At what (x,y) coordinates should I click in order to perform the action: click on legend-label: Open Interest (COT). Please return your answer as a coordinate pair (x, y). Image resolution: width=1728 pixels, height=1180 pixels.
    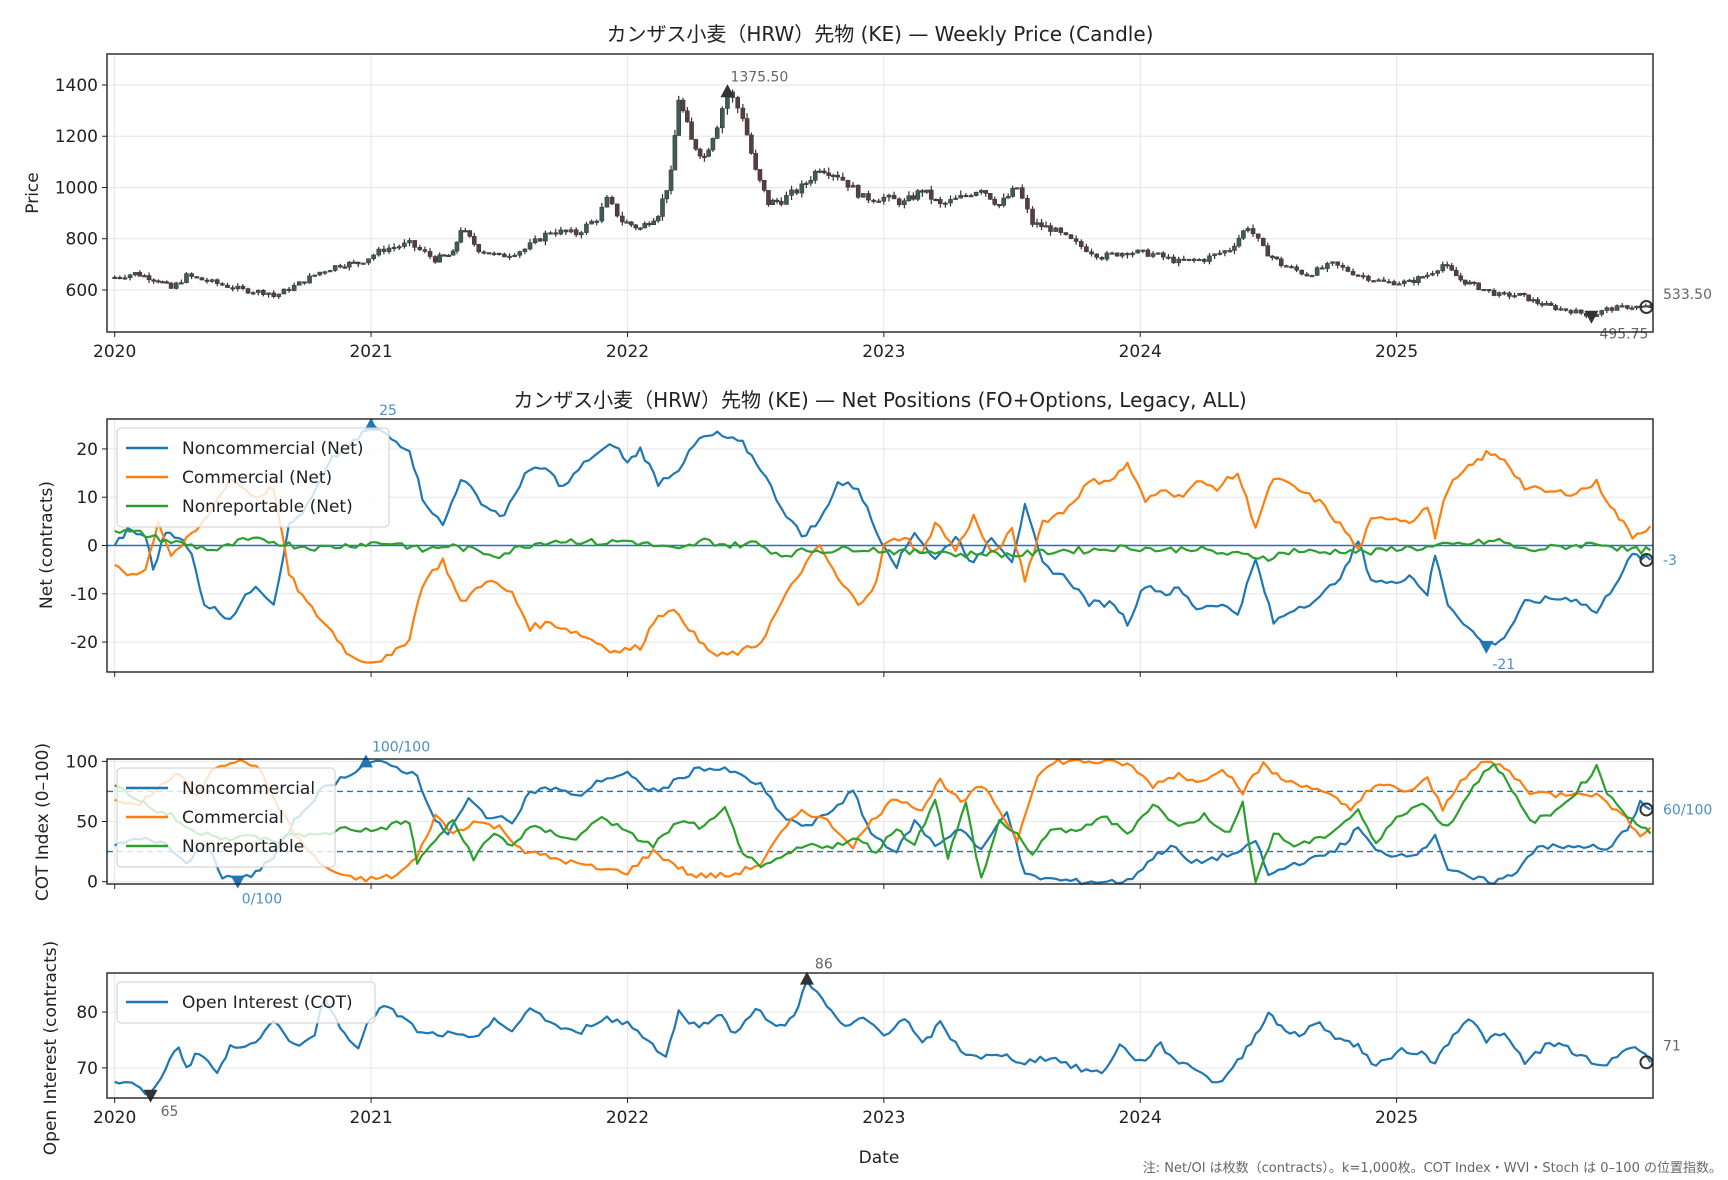
    Looking at the image, I should click on (267, 1003).